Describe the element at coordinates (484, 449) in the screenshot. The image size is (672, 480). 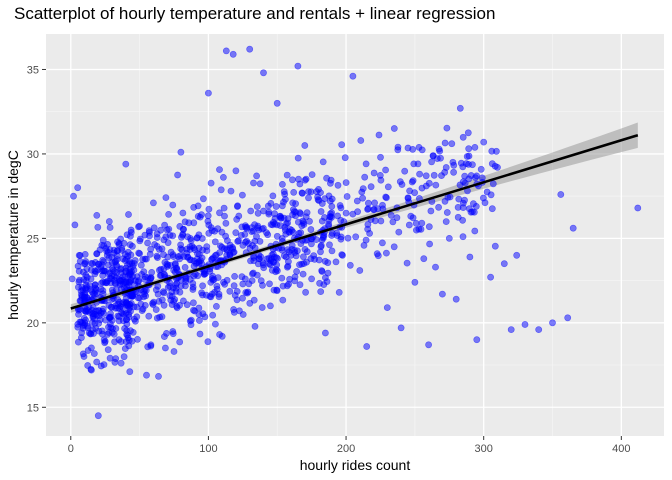
I see `x-tick-label: 300` at that location.